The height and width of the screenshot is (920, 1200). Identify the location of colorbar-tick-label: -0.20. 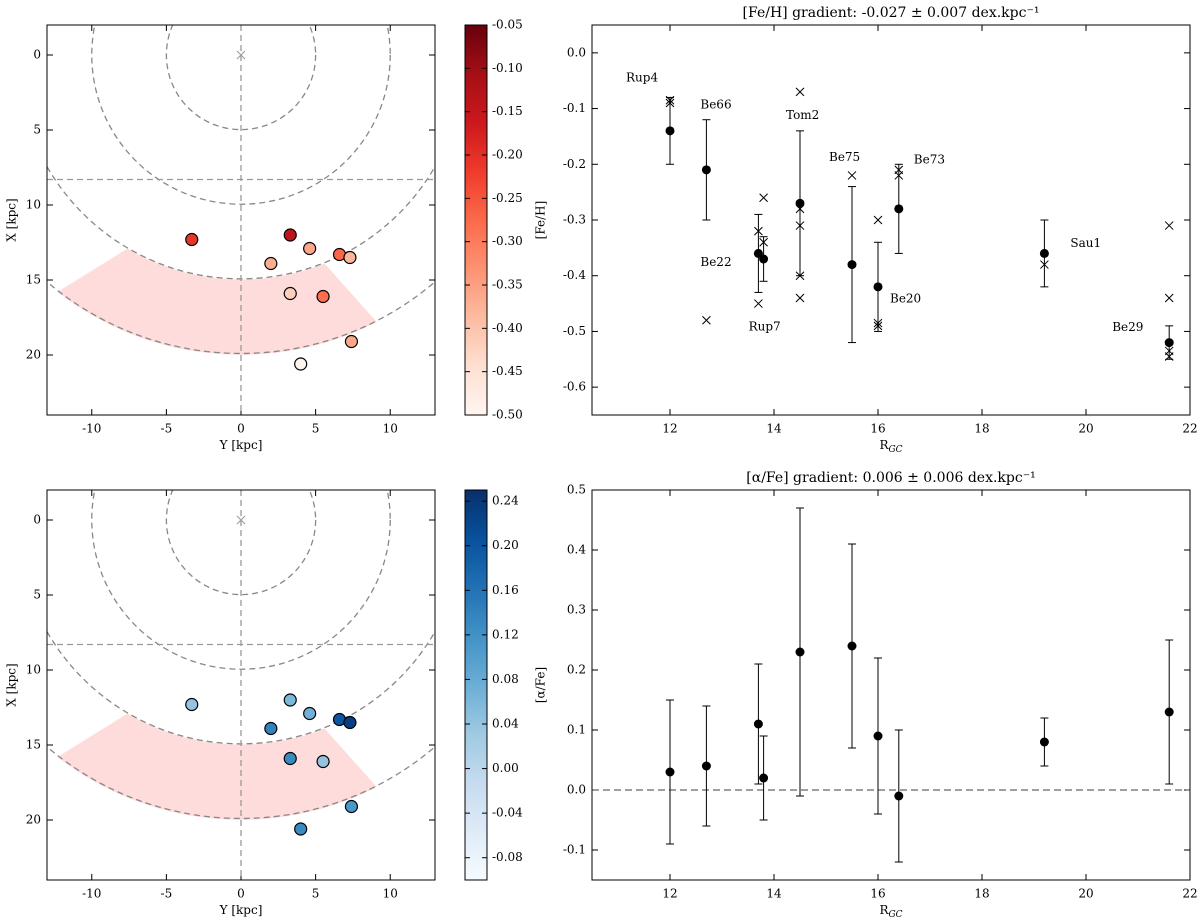
(507, 155).